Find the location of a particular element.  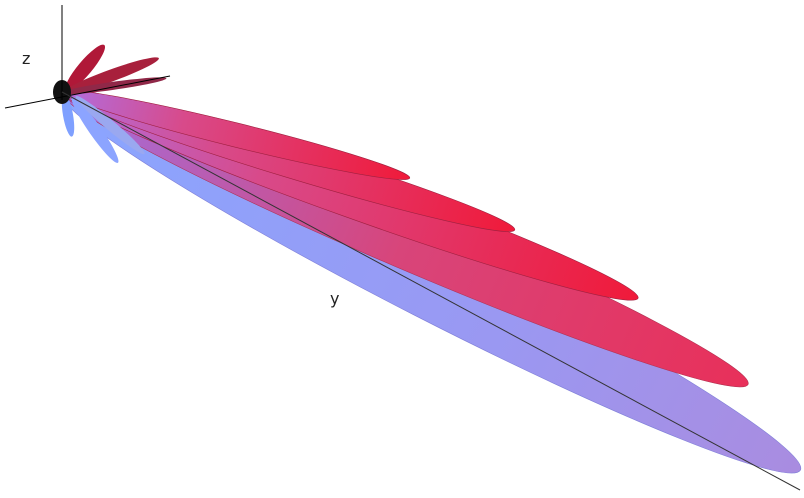

y-label: y is located at coordinates (334, 298).